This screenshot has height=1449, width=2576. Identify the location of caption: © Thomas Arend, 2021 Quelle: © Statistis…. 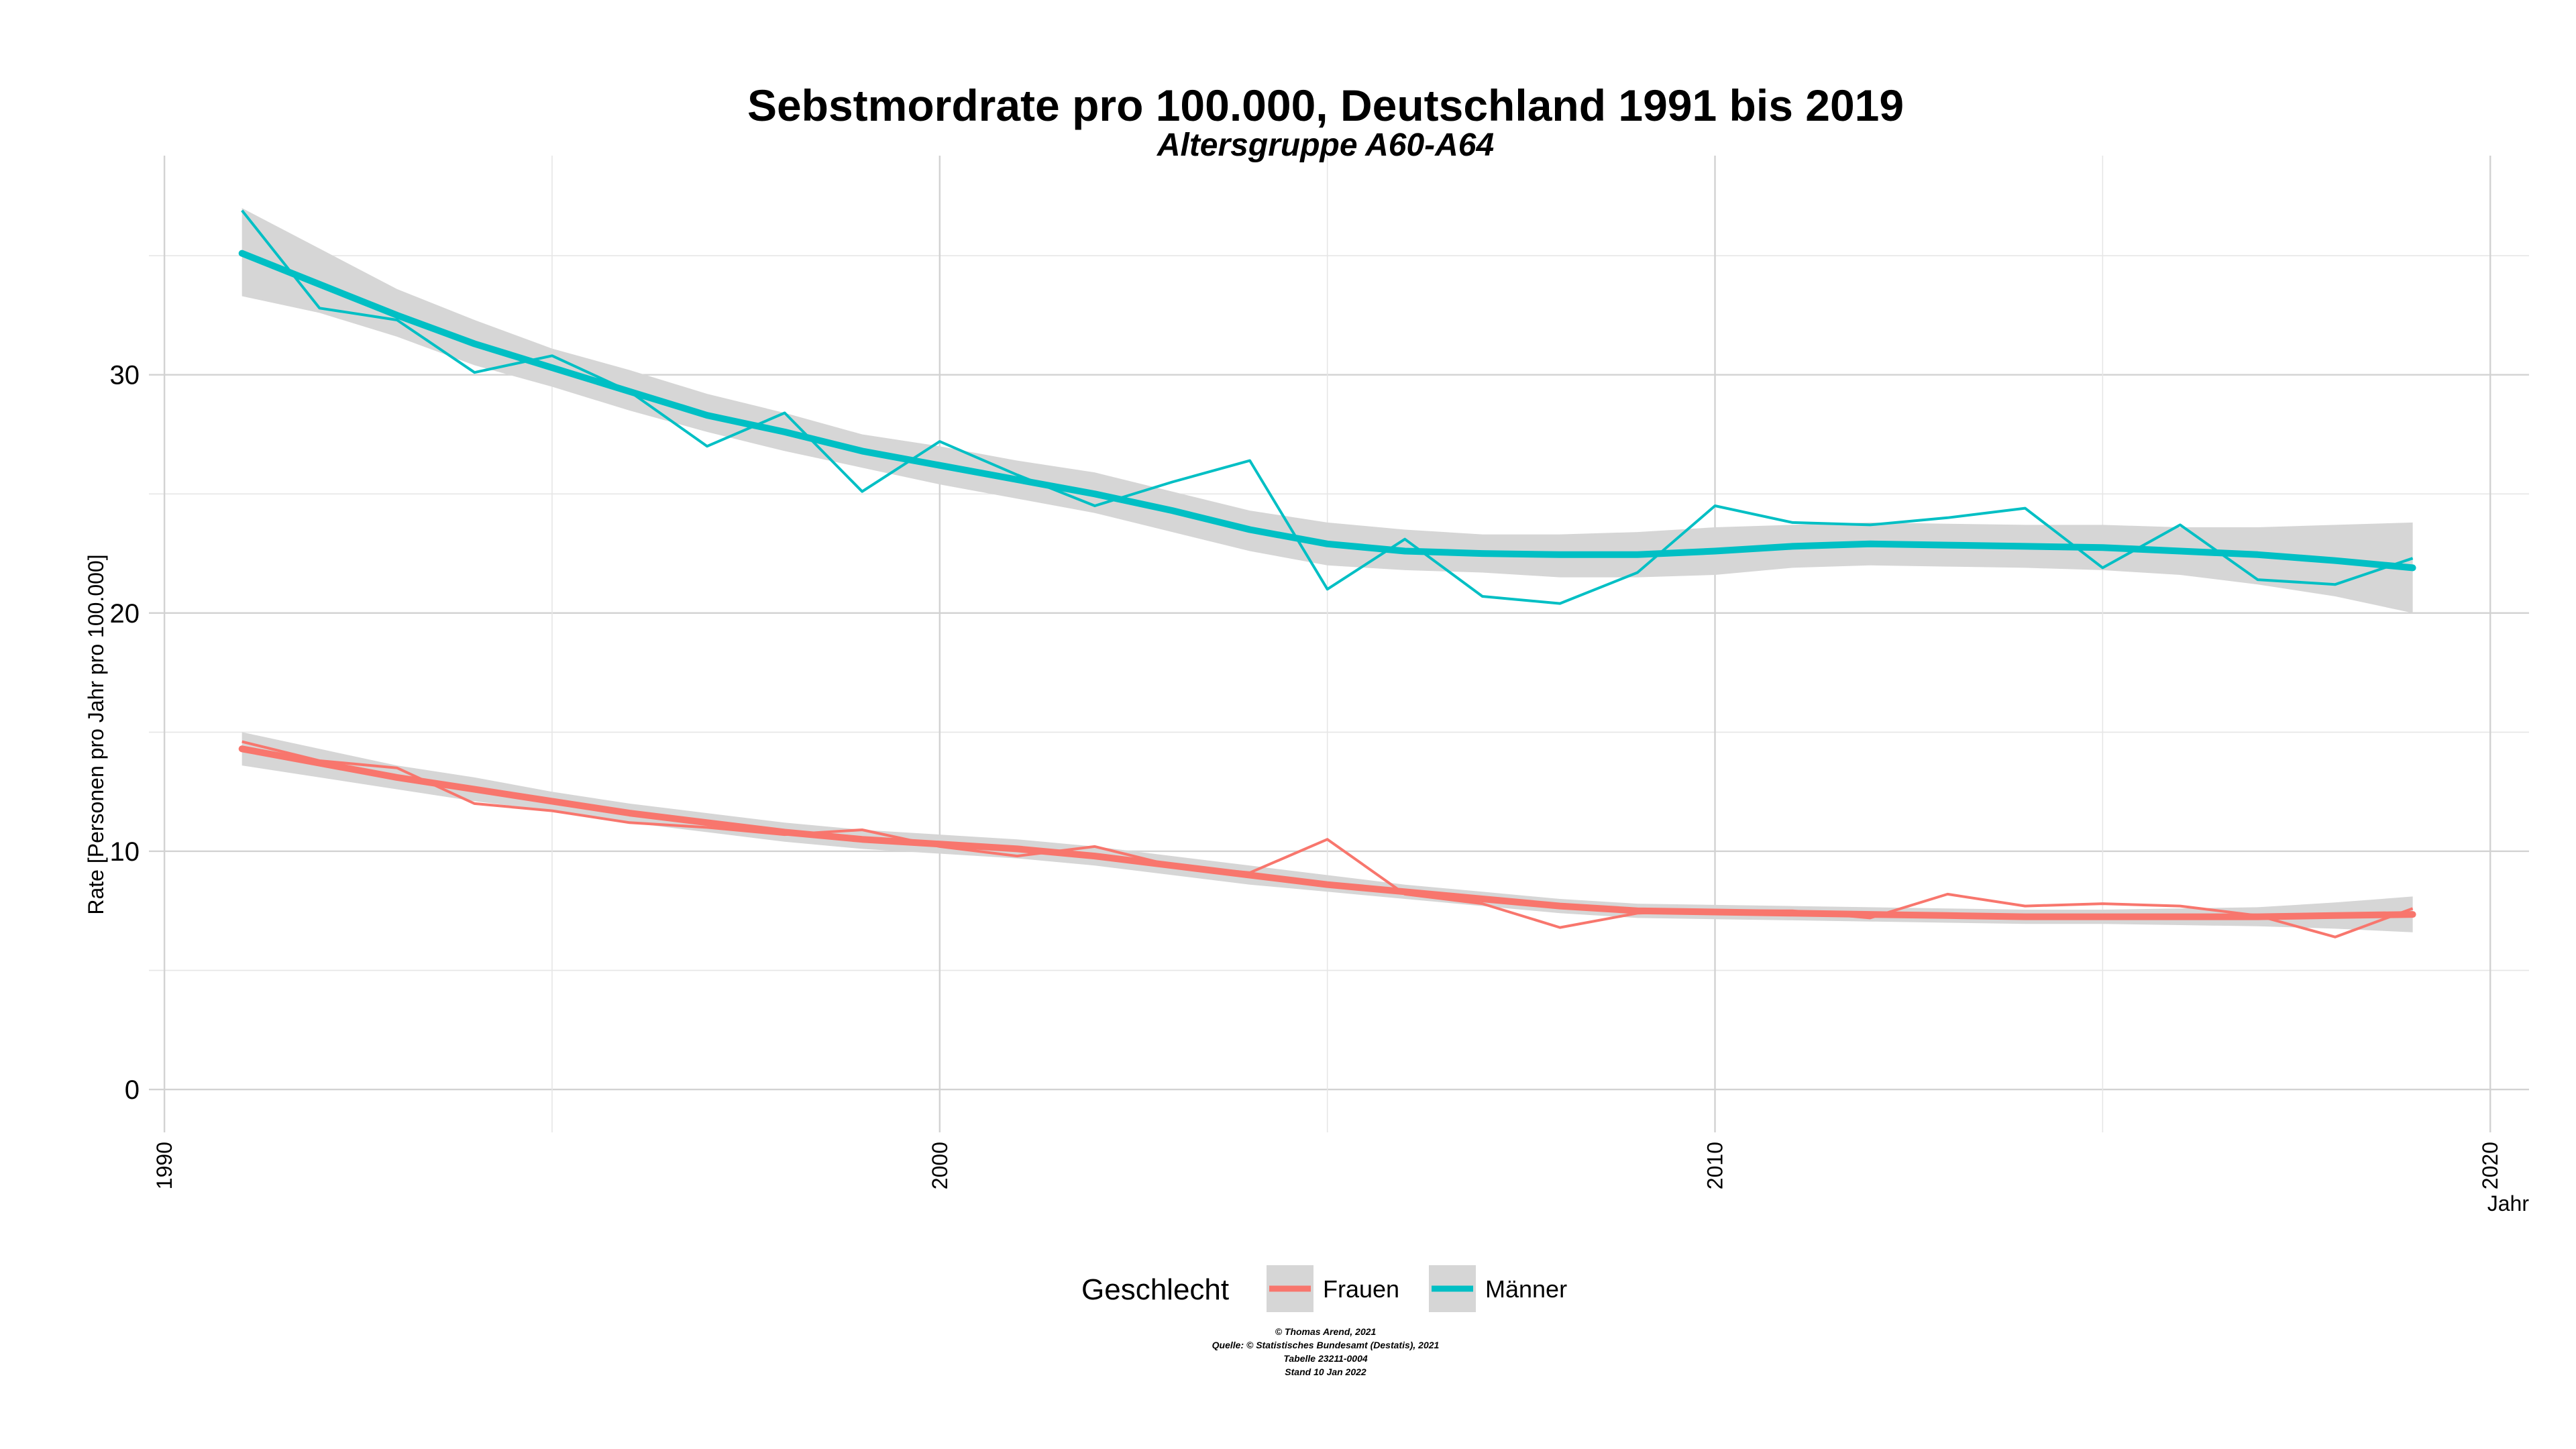
(1326, 1351).